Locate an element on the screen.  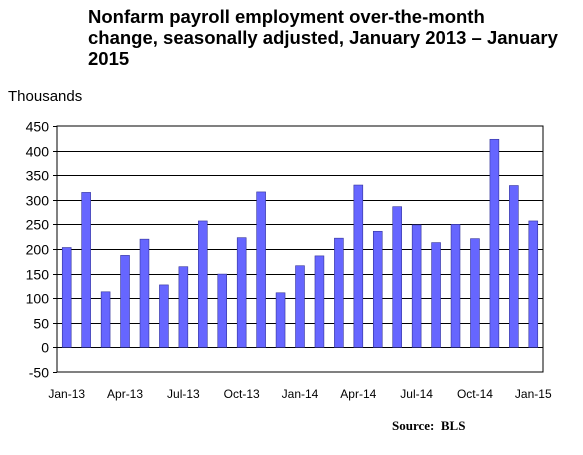
x-tick-label: Jan-14 is located at coordinates (300, 394).